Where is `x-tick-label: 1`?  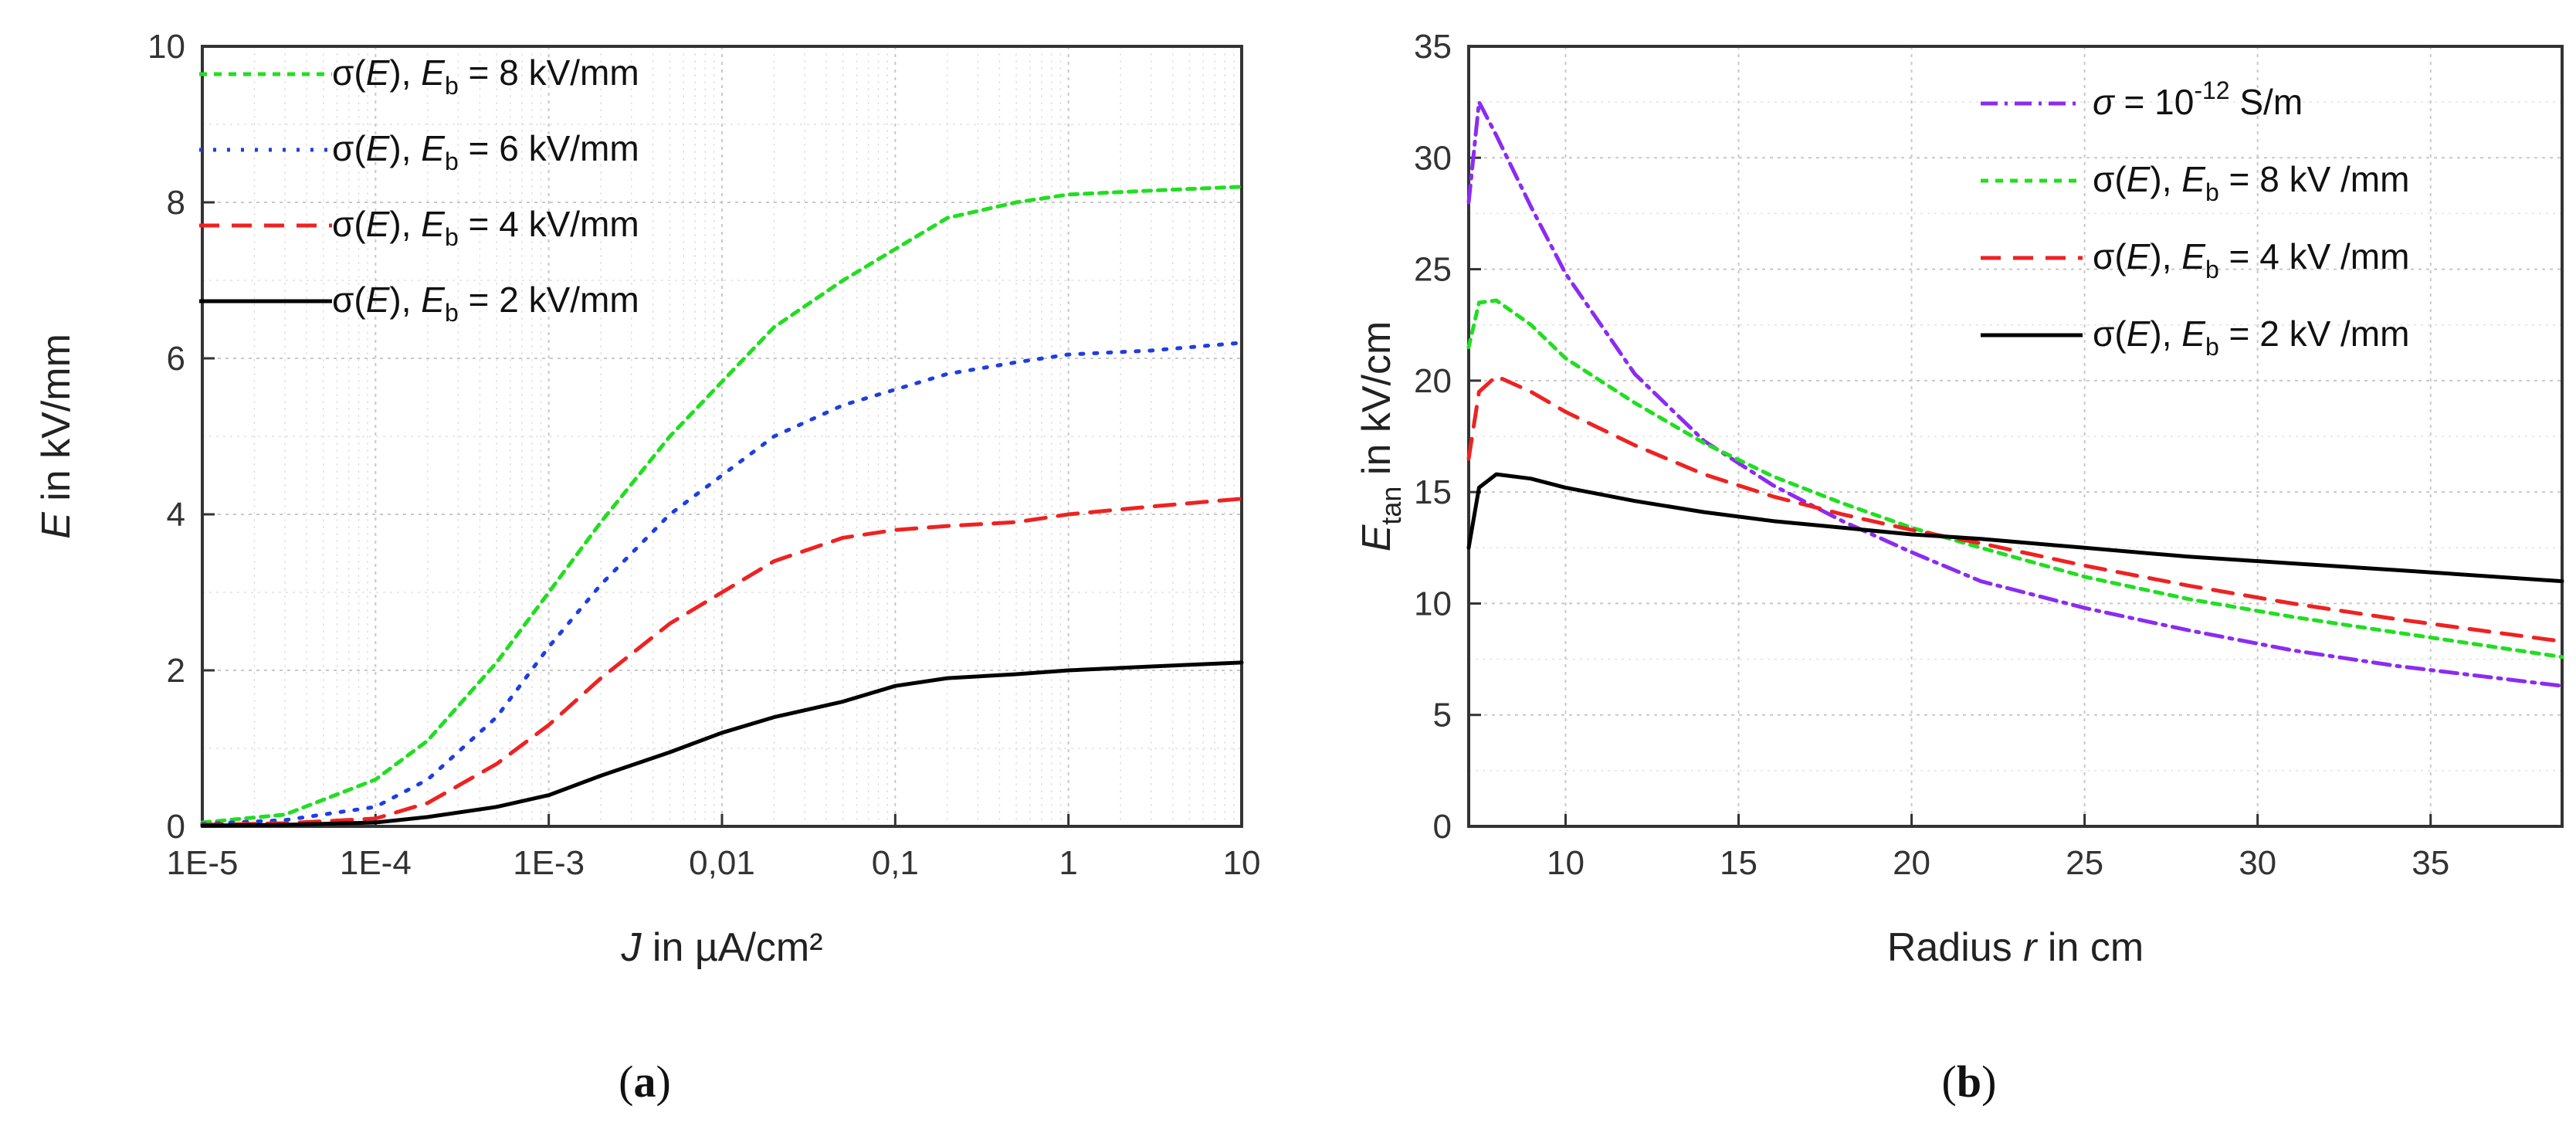 x-tick-label: 1 is located at coordinates (1068, 863).